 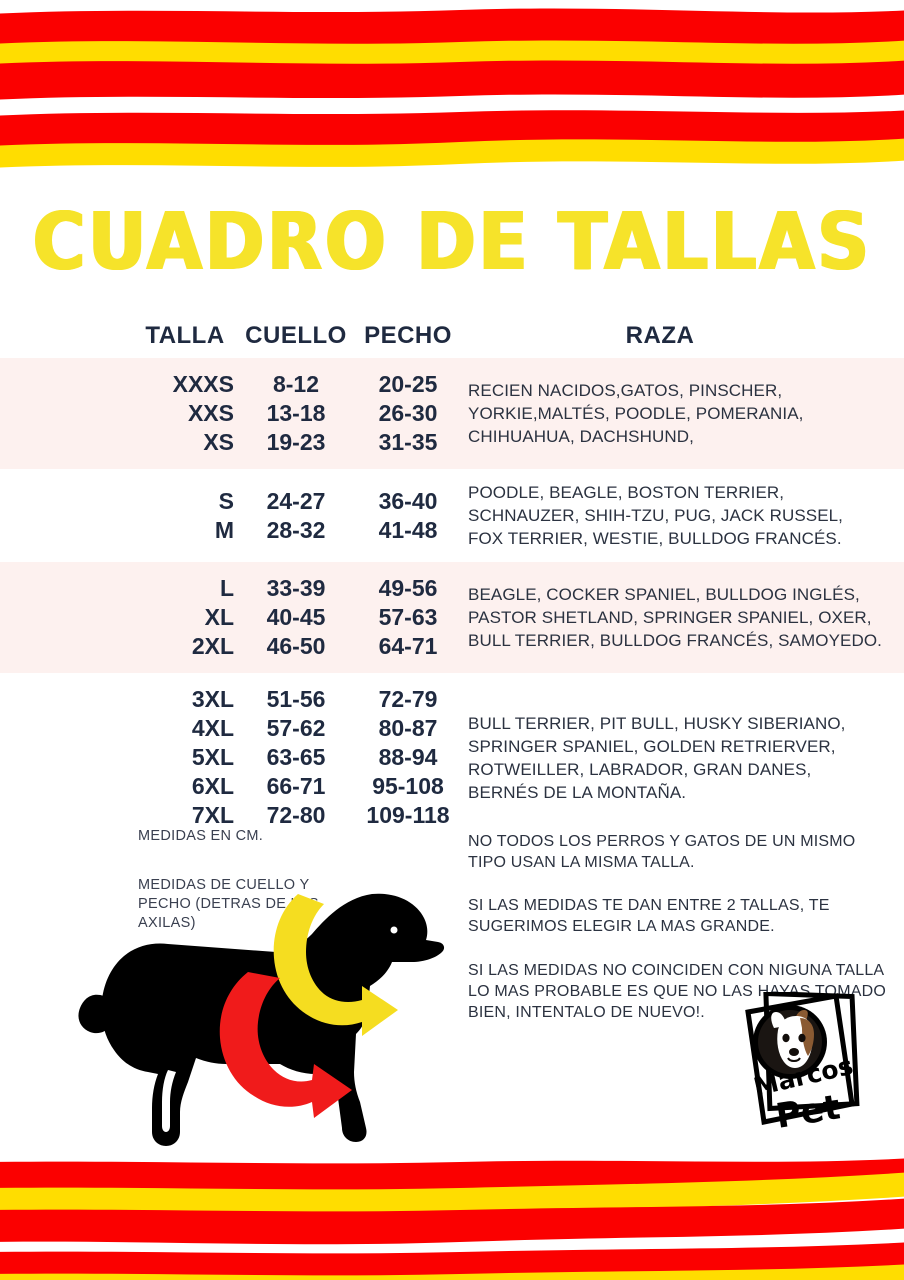 I want to click on cell-talla: XL, so click(x=219, y=617).